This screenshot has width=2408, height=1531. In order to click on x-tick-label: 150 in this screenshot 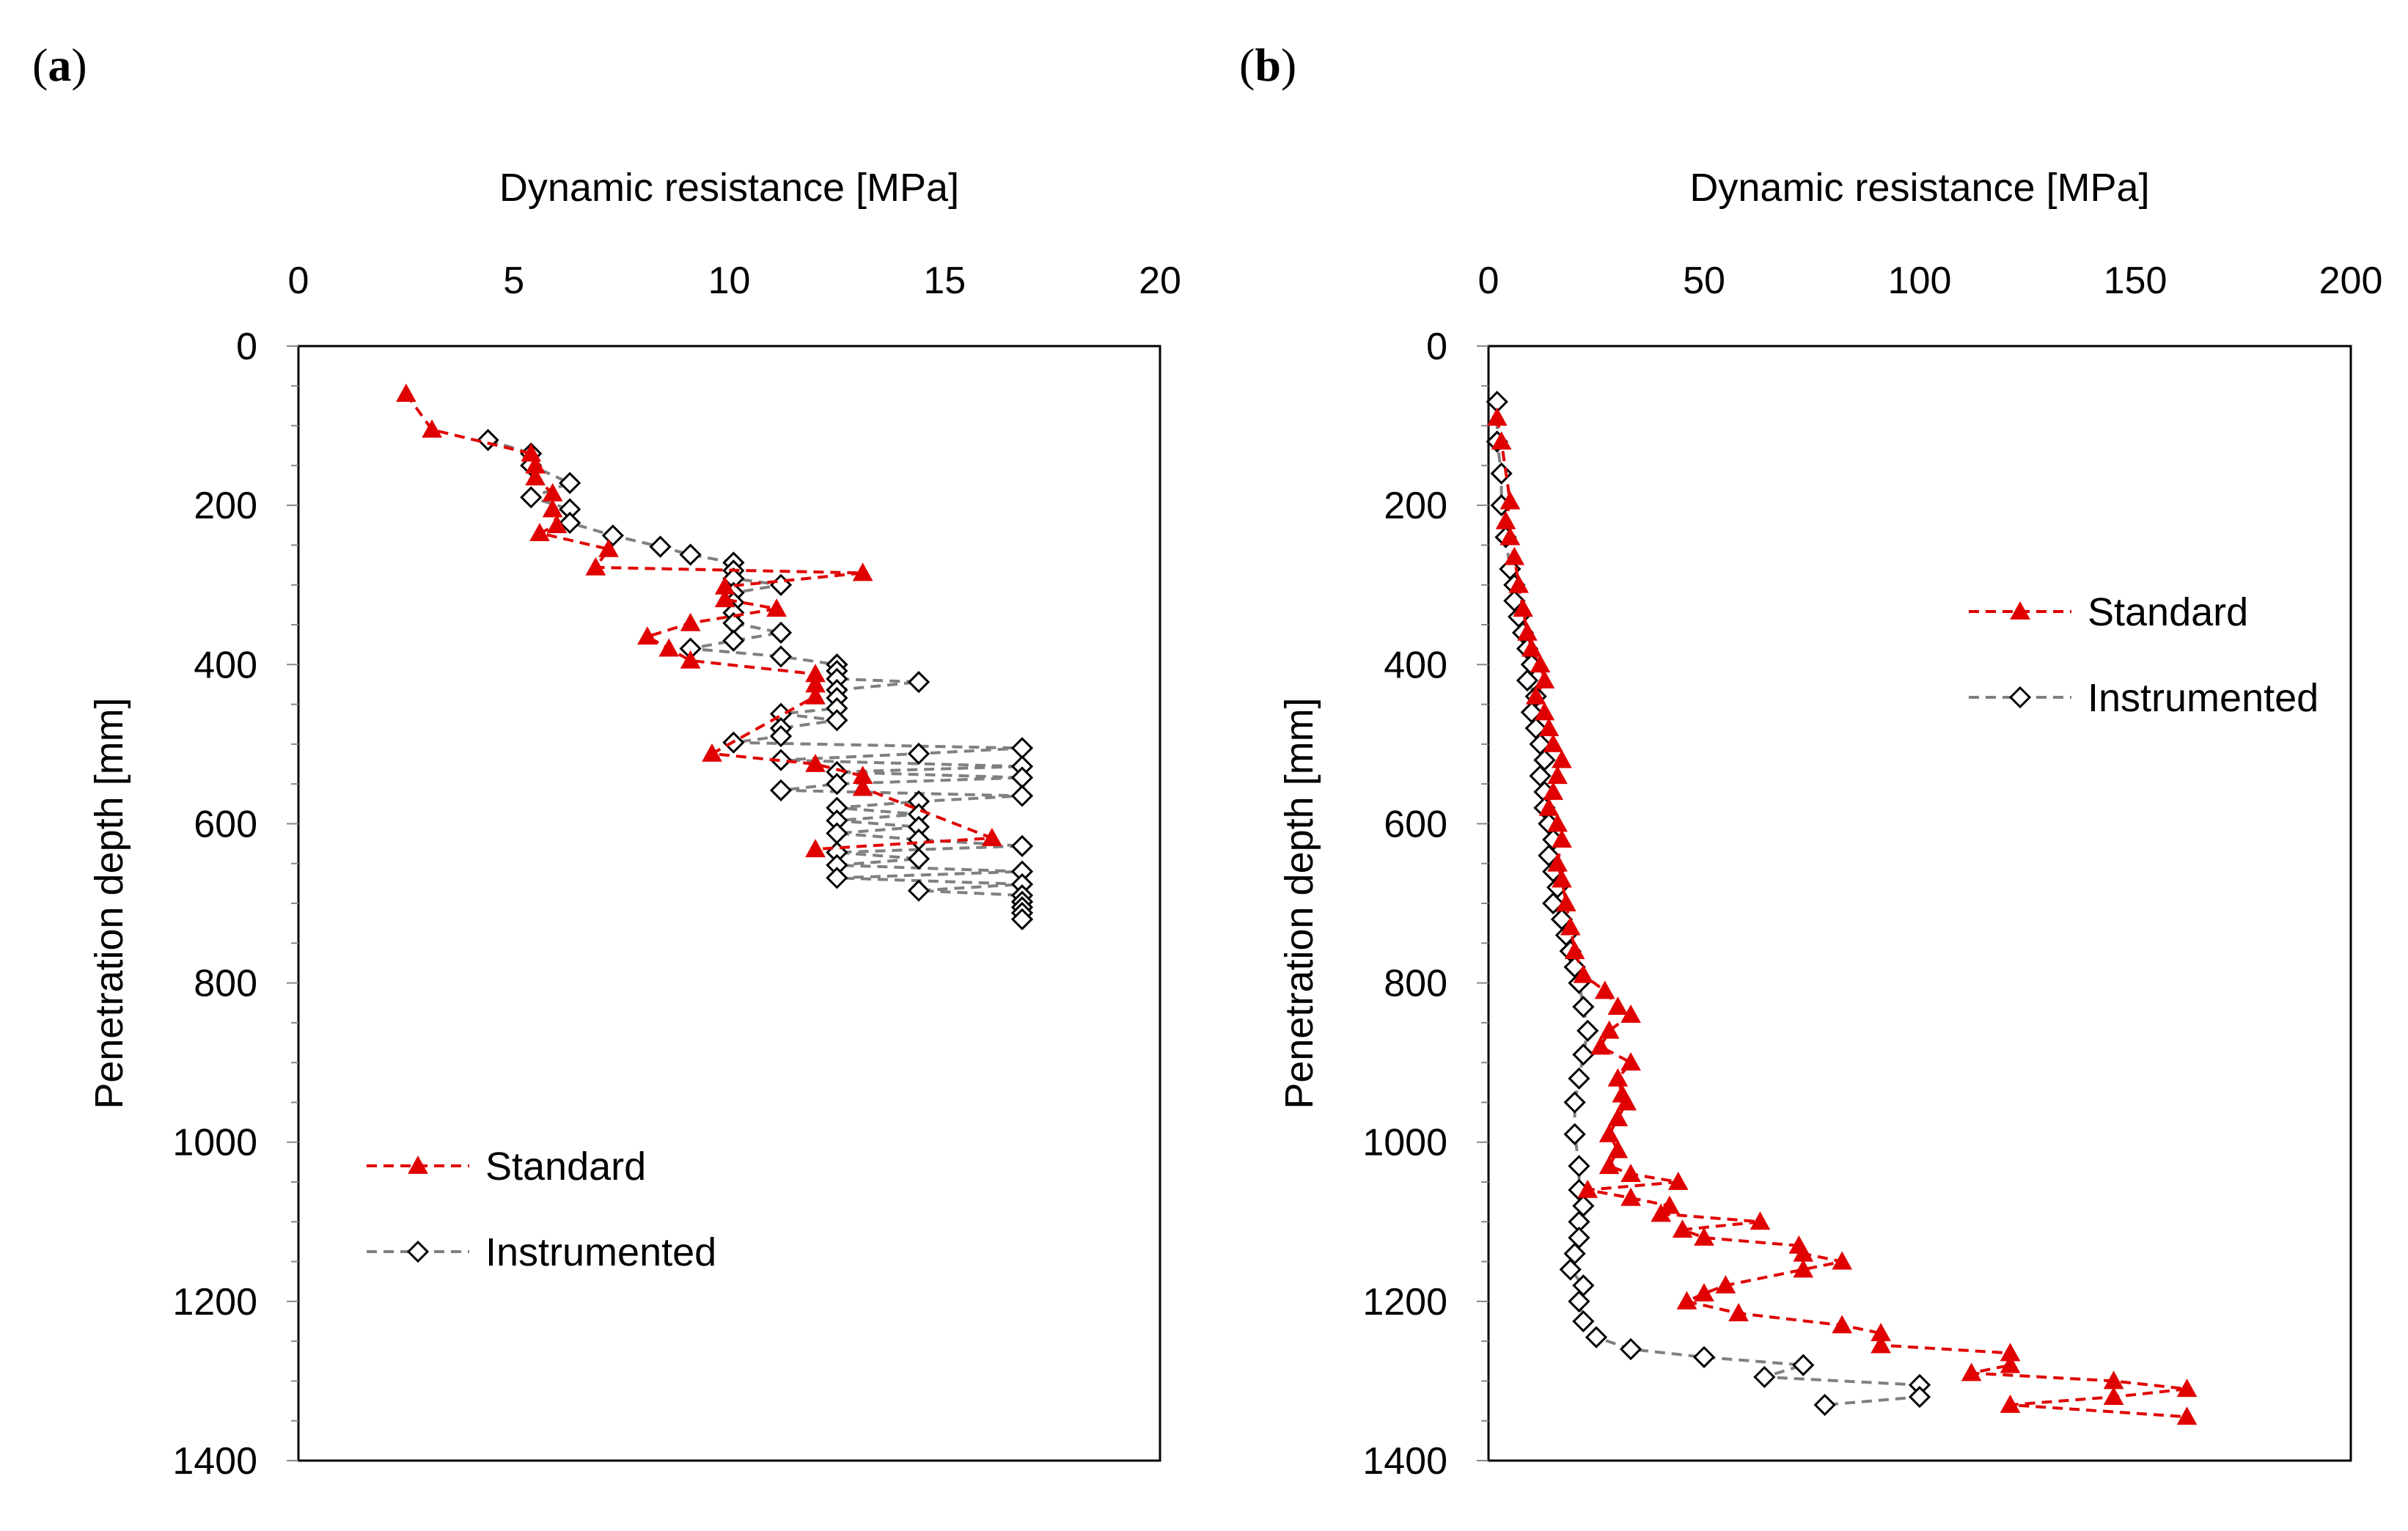, I will do `click(2136, 281)`.